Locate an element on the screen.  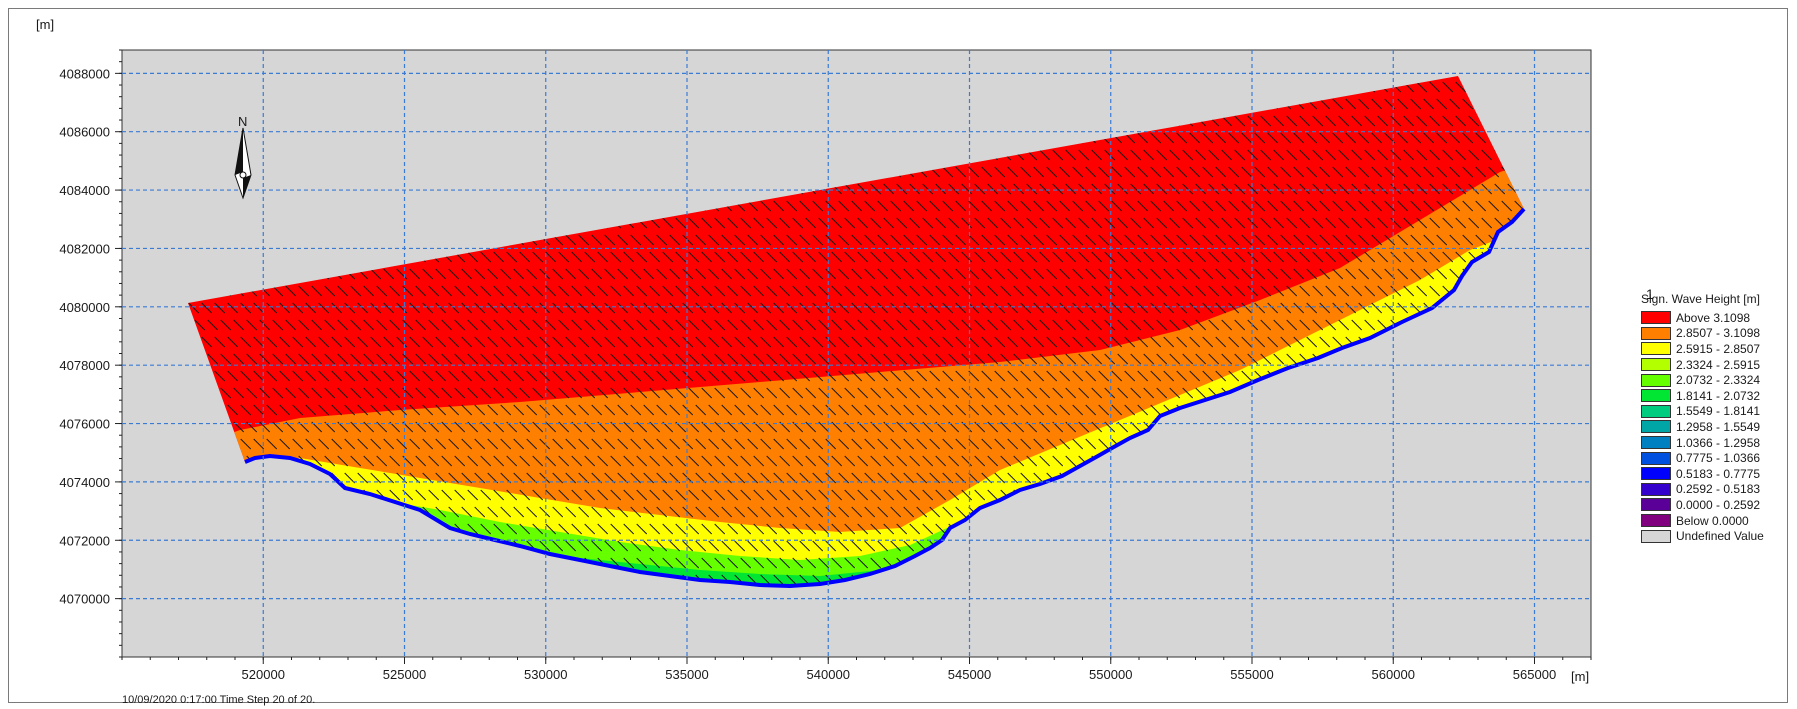
y-tick-label: 4072000 is located at coordinates (84, 540).